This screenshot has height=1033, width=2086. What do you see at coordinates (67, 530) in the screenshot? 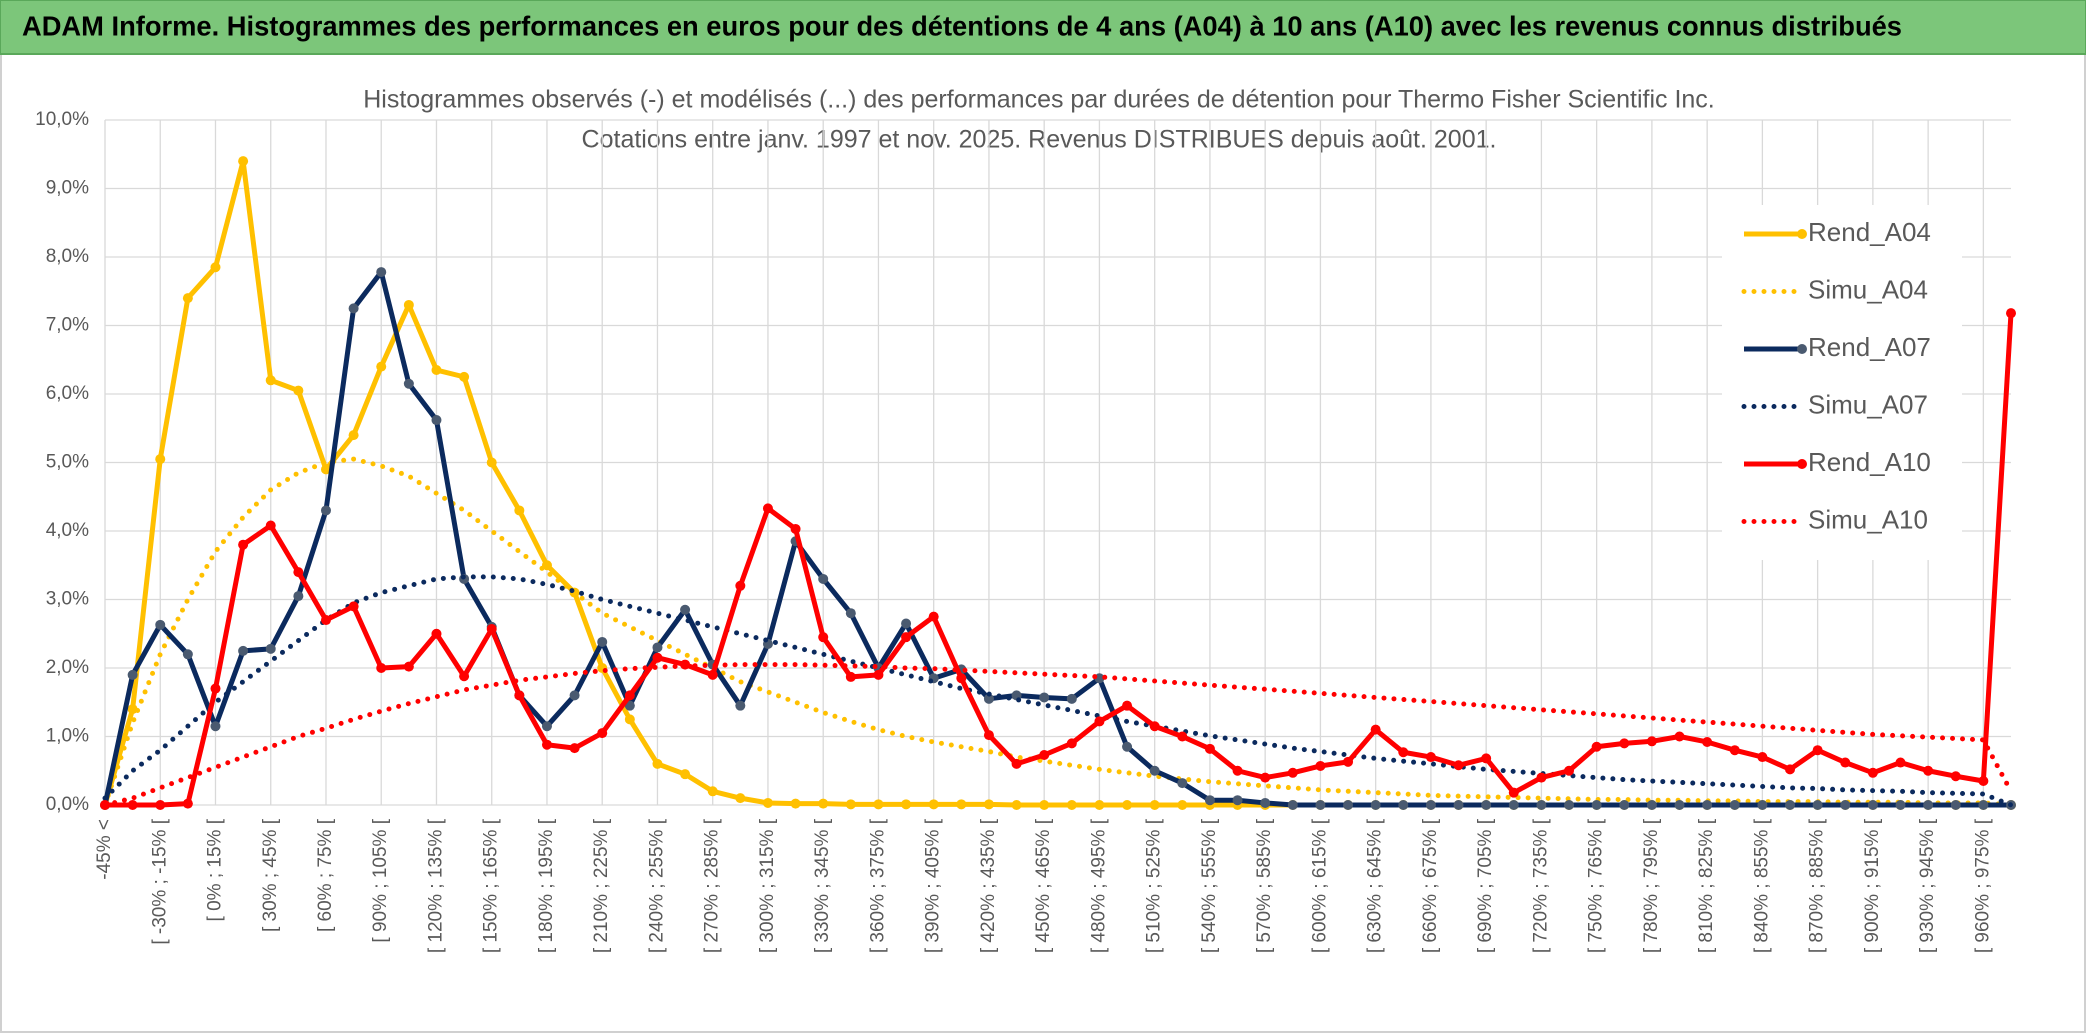
I see `y-tick-label: 4,0%` at bounding box center [67, 530].